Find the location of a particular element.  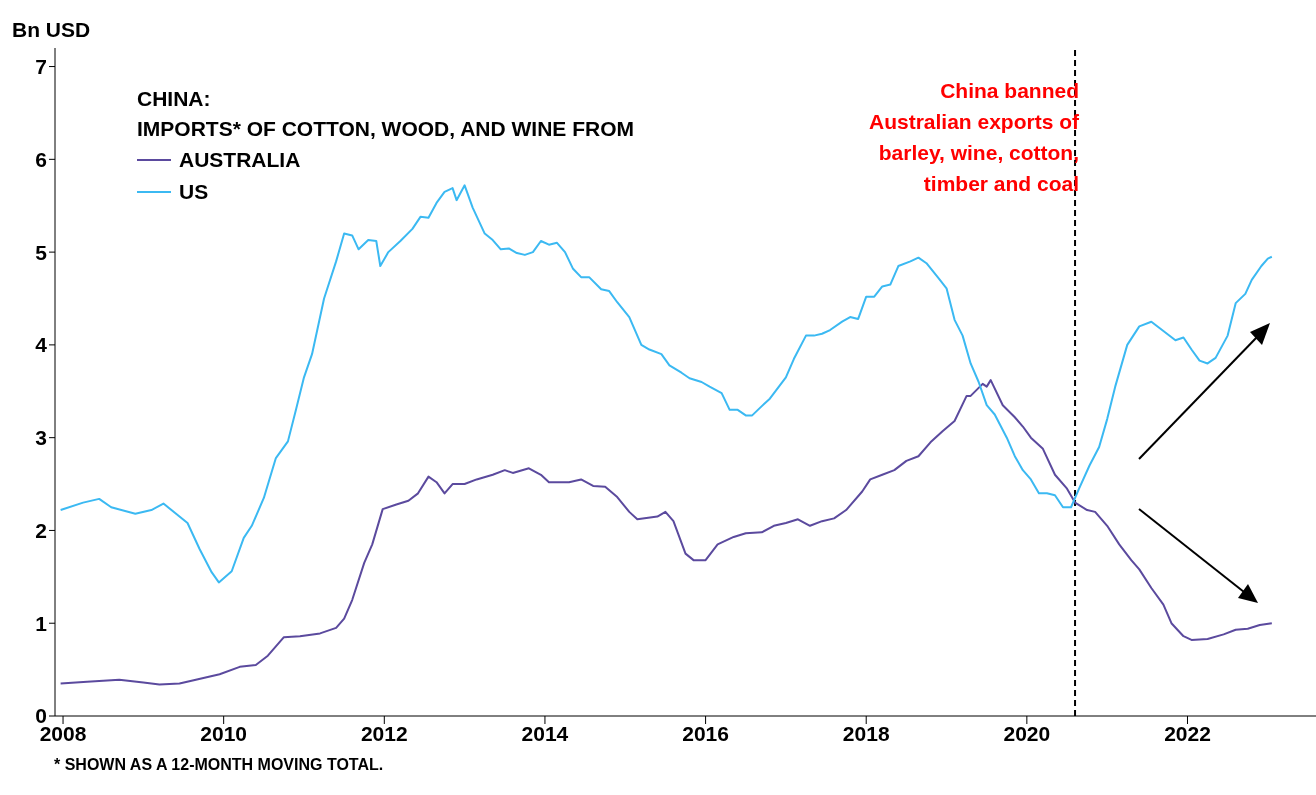

x-tick-label: 2018 is located at coordinates (866, 733).